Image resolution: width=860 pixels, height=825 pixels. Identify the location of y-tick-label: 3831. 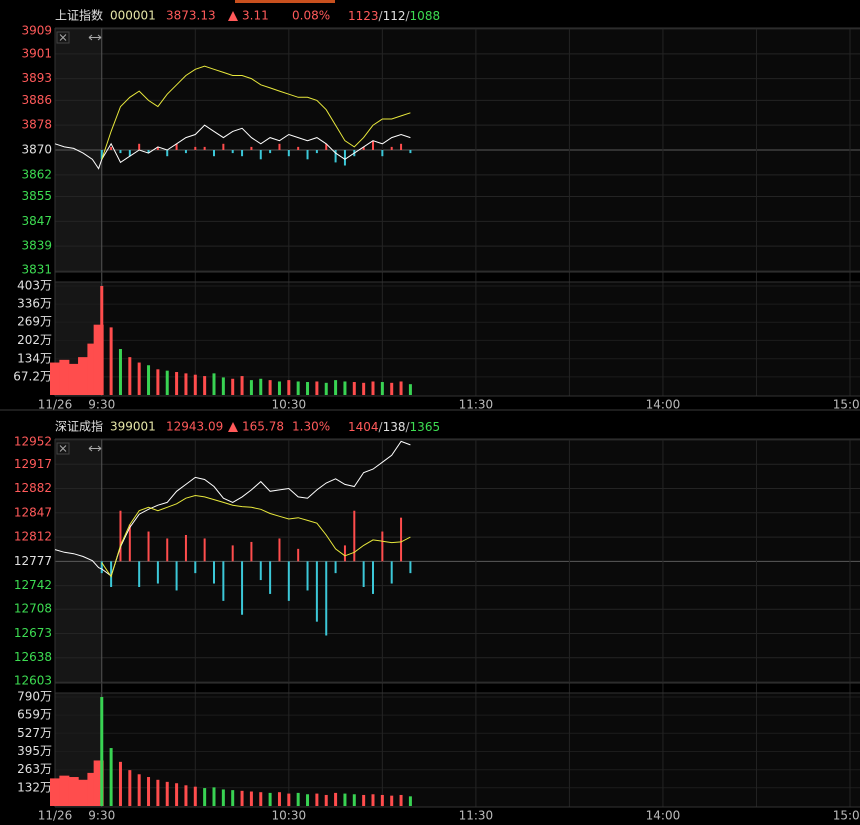
(36, 270).